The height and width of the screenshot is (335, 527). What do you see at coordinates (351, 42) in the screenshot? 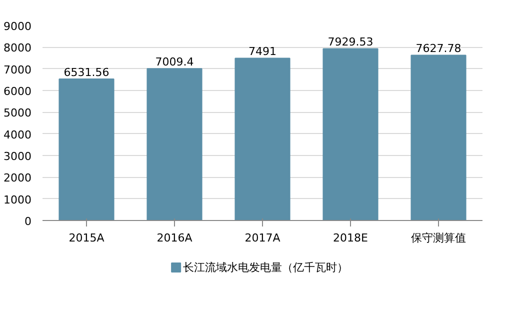
I see `text: 7929.53` at bounding box center [351, 42].